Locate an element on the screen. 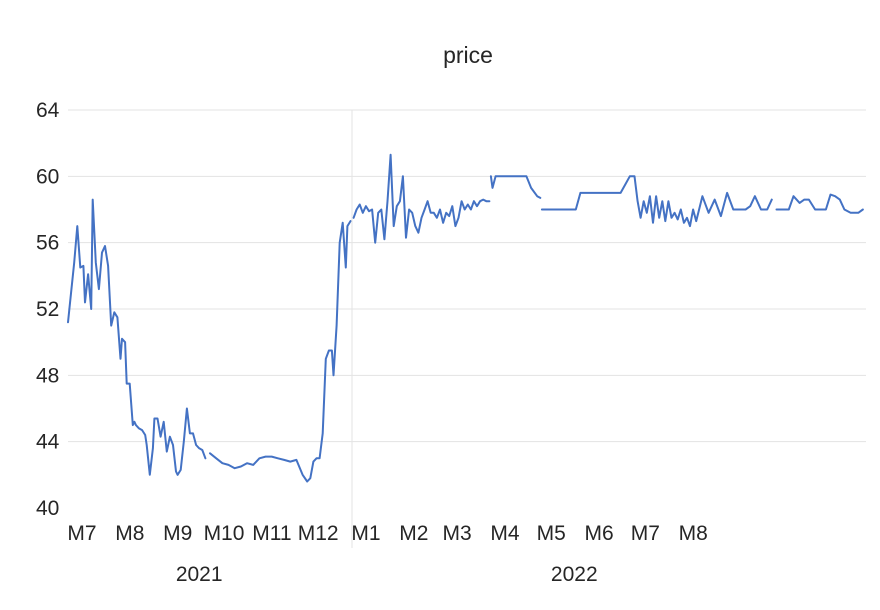  x-year-label: 2022 is located at coordinates (574, 574).